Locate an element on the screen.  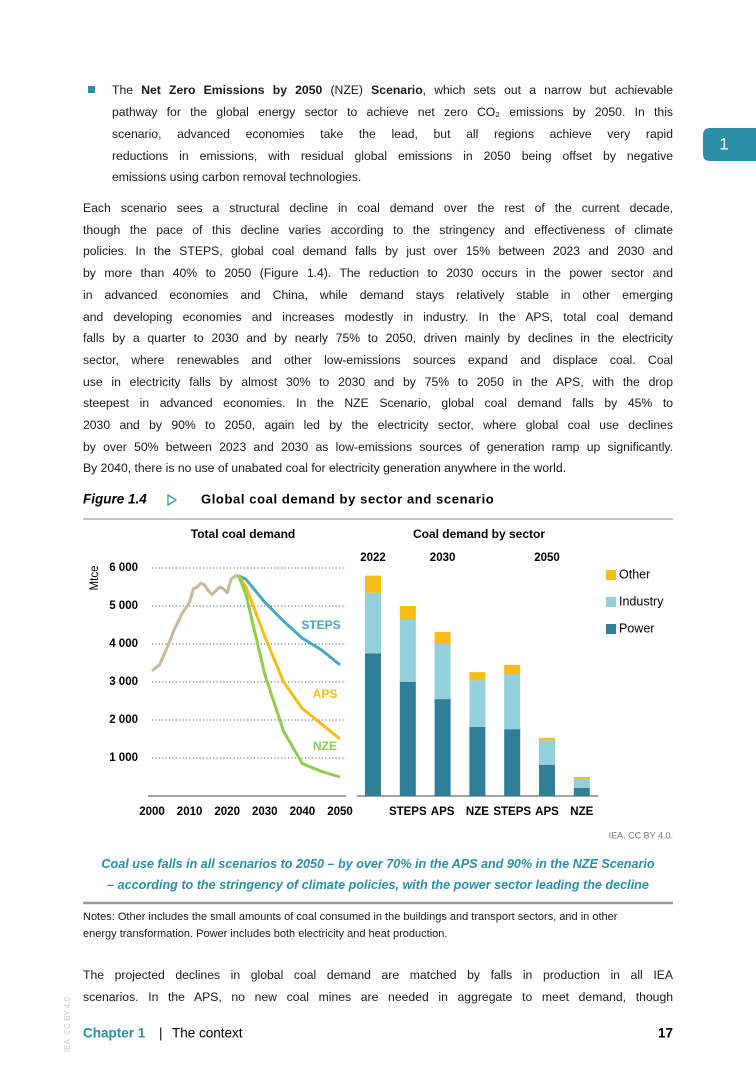
figure-number: Figure 1.4 is located at coordinates (115, 499).